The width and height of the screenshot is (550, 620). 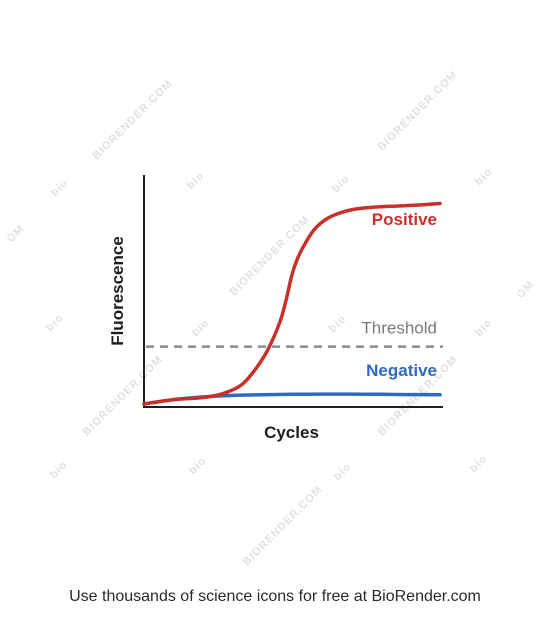 I want to click on threshold-label: Threshold, so click(x=399, y=328).